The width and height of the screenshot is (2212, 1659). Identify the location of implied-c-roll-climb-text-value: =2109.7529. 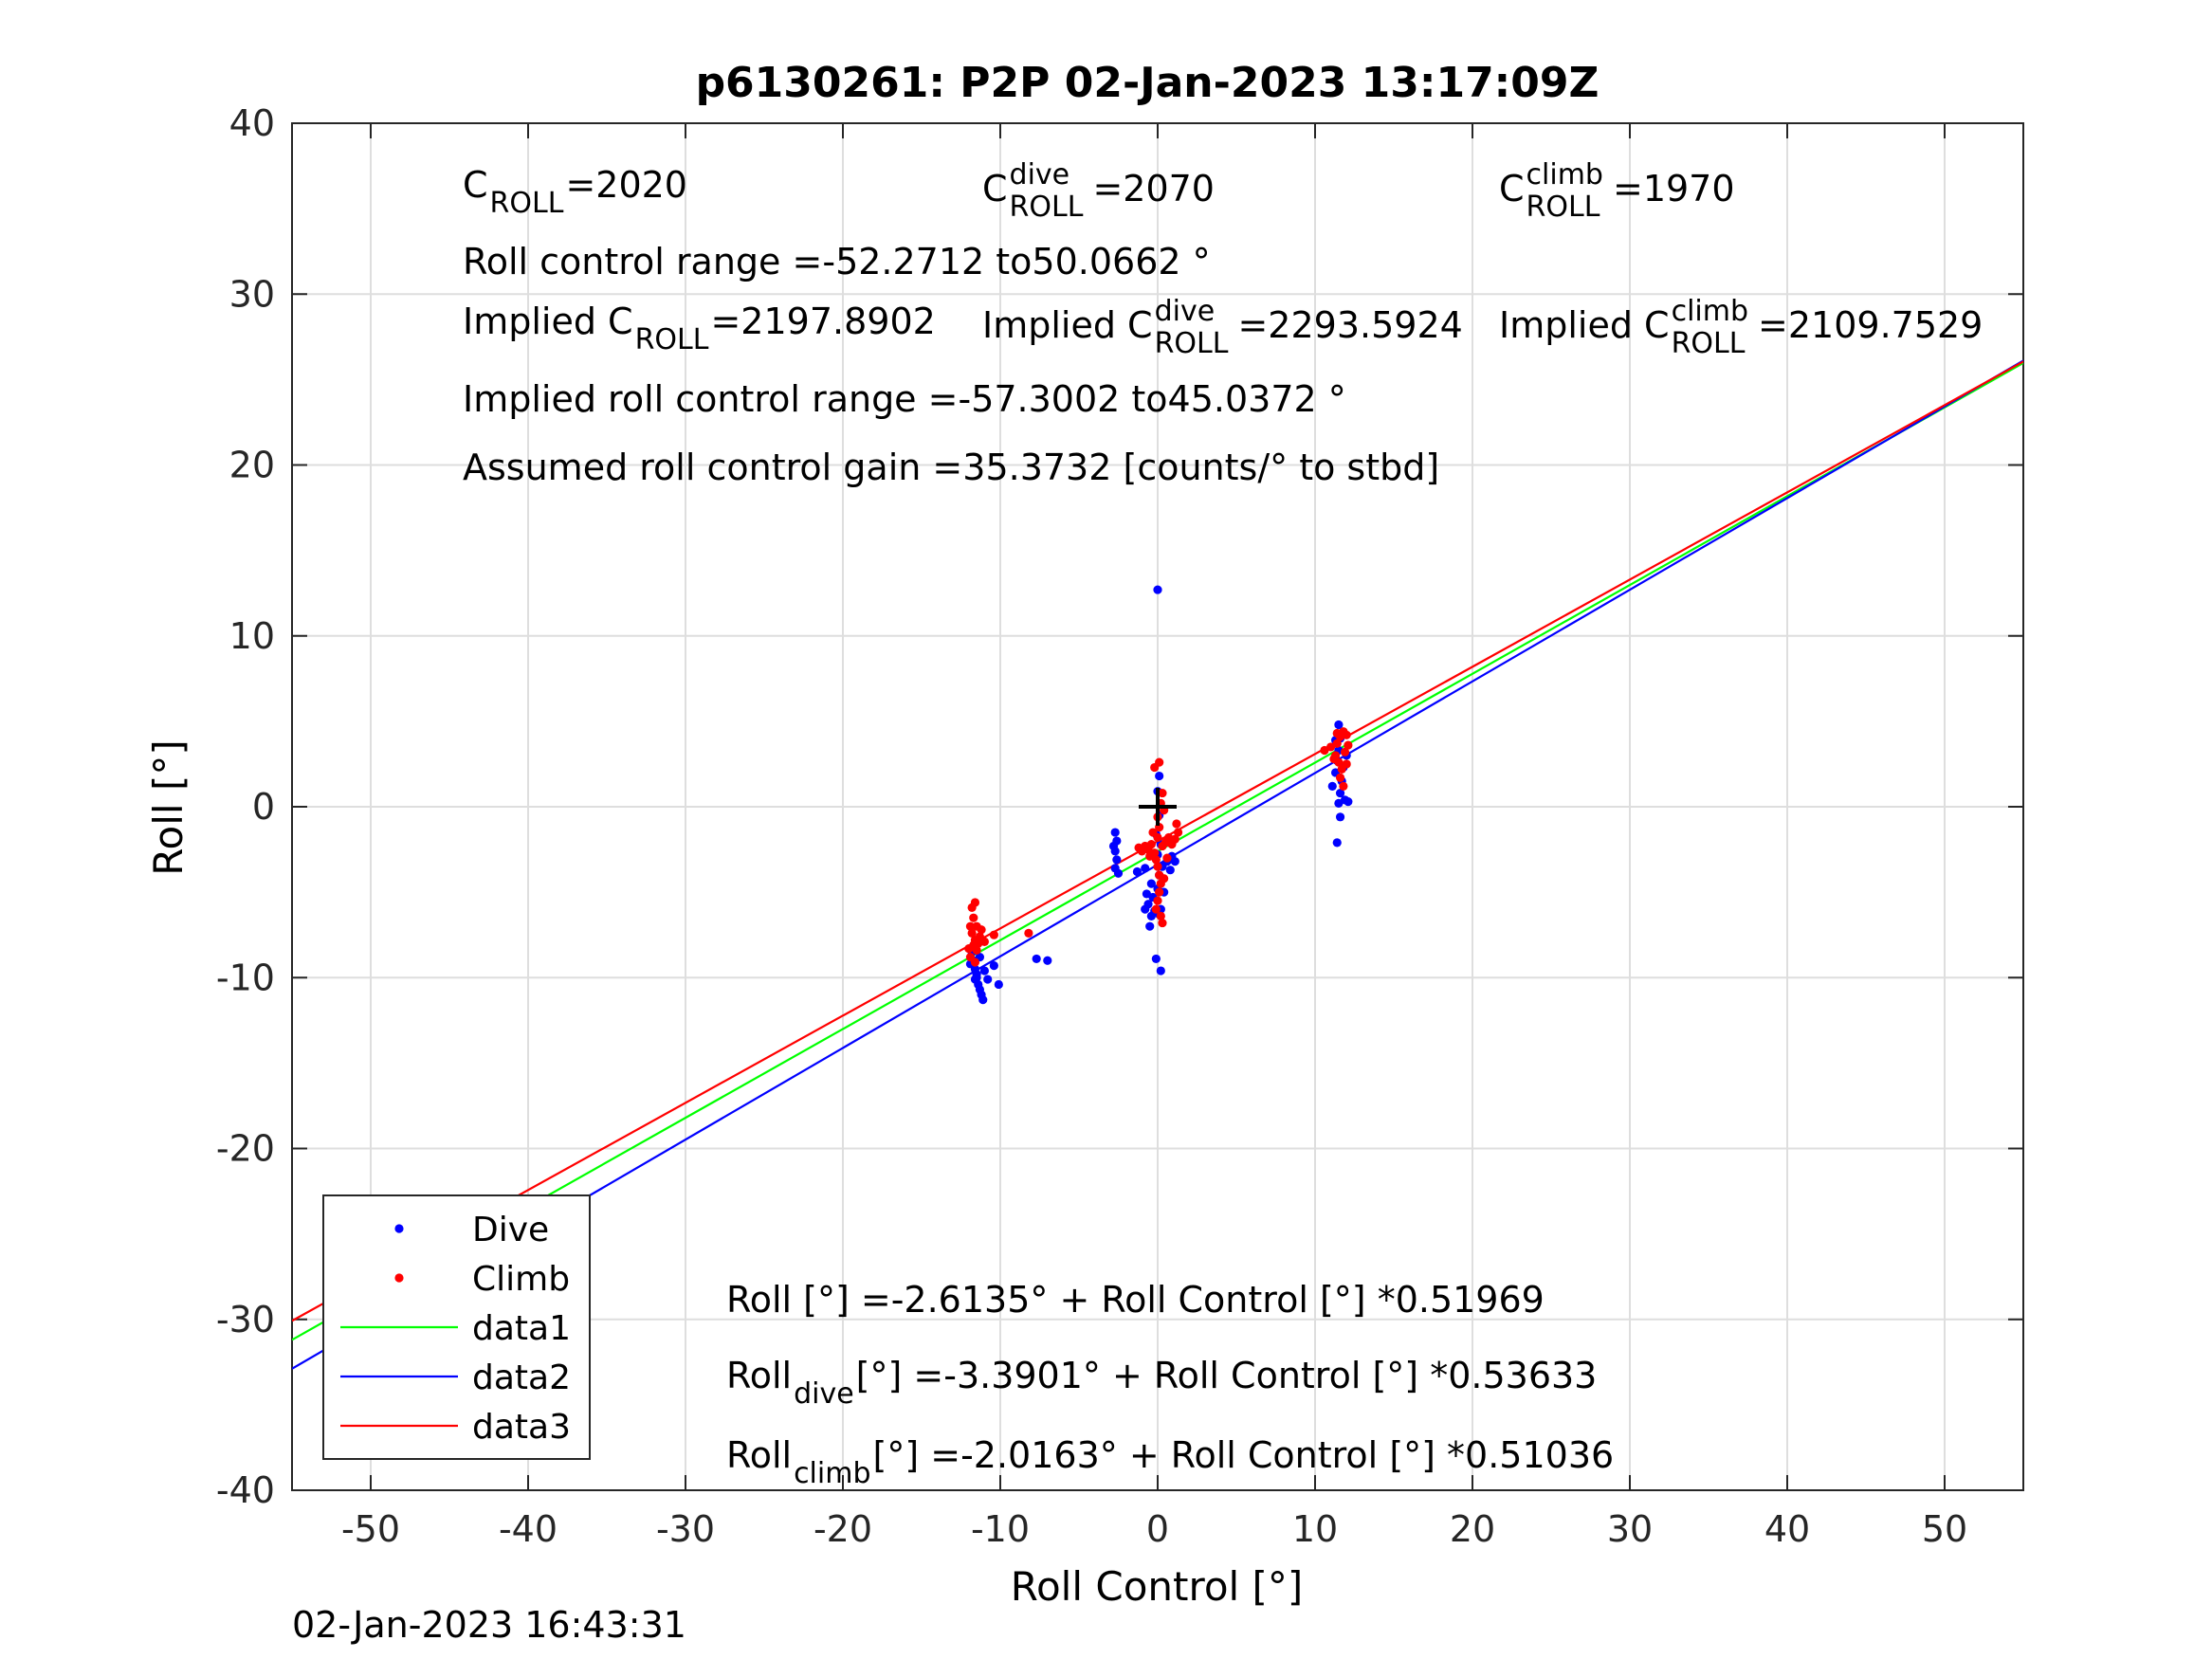
(1870, 325).